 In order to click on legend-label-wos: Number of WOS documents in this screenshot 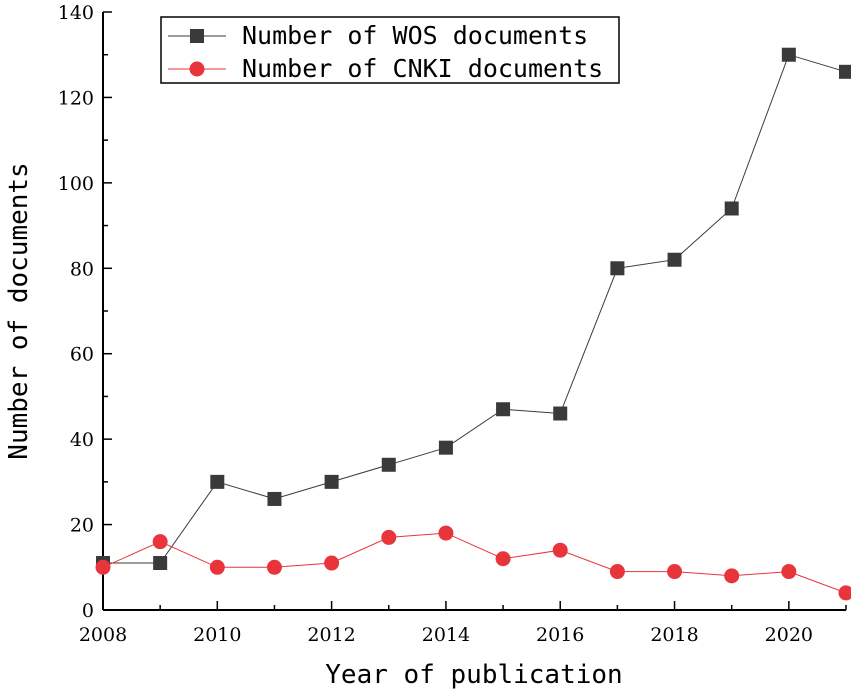, I will do `click(415, 35)`.